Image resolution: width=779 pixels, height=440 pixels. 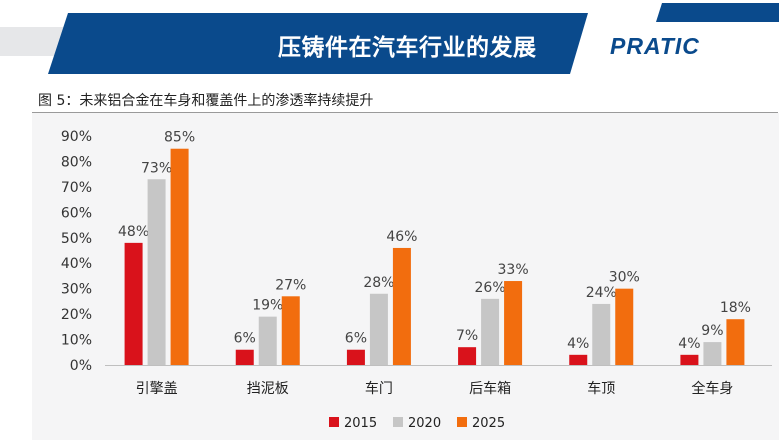 I want to click on y-tick-label: 30%, so click(x=76, y=290).